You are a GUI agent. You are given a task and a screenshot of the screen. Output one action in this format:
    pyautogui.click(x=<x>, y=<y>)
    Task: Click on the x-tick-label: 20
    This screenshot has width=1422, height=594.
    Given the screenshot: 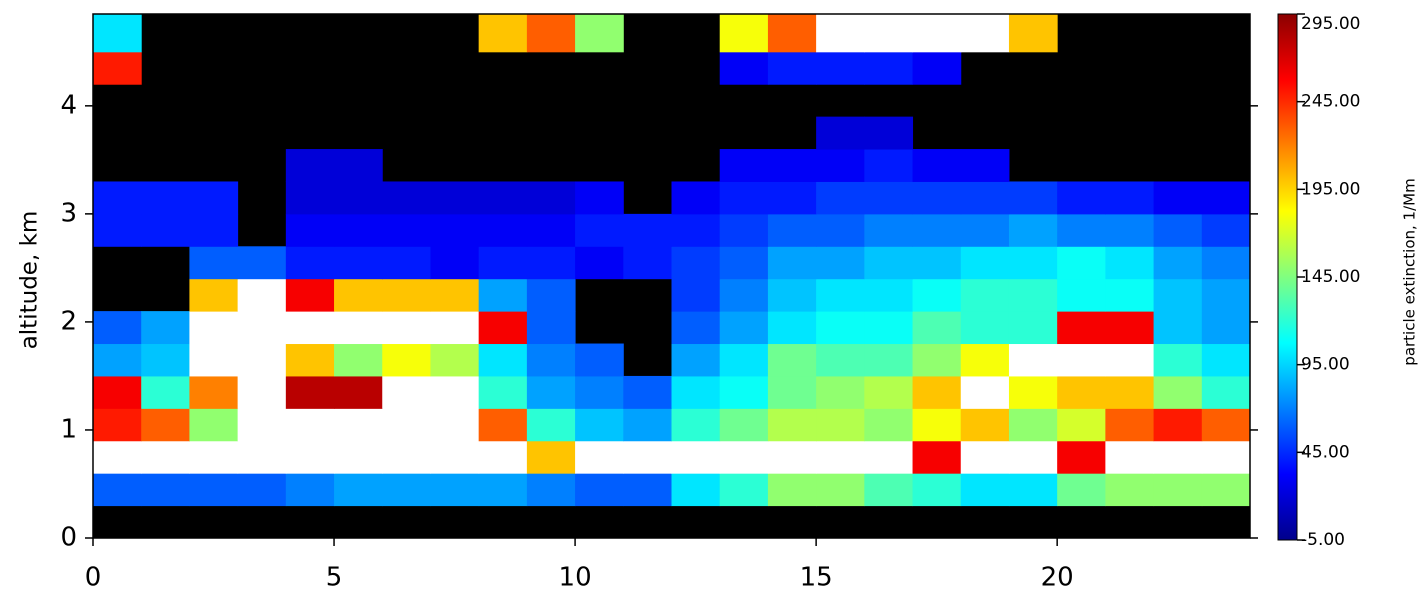 What is the action you would take?
    pyautogui.click(x=1057, y=578)
    